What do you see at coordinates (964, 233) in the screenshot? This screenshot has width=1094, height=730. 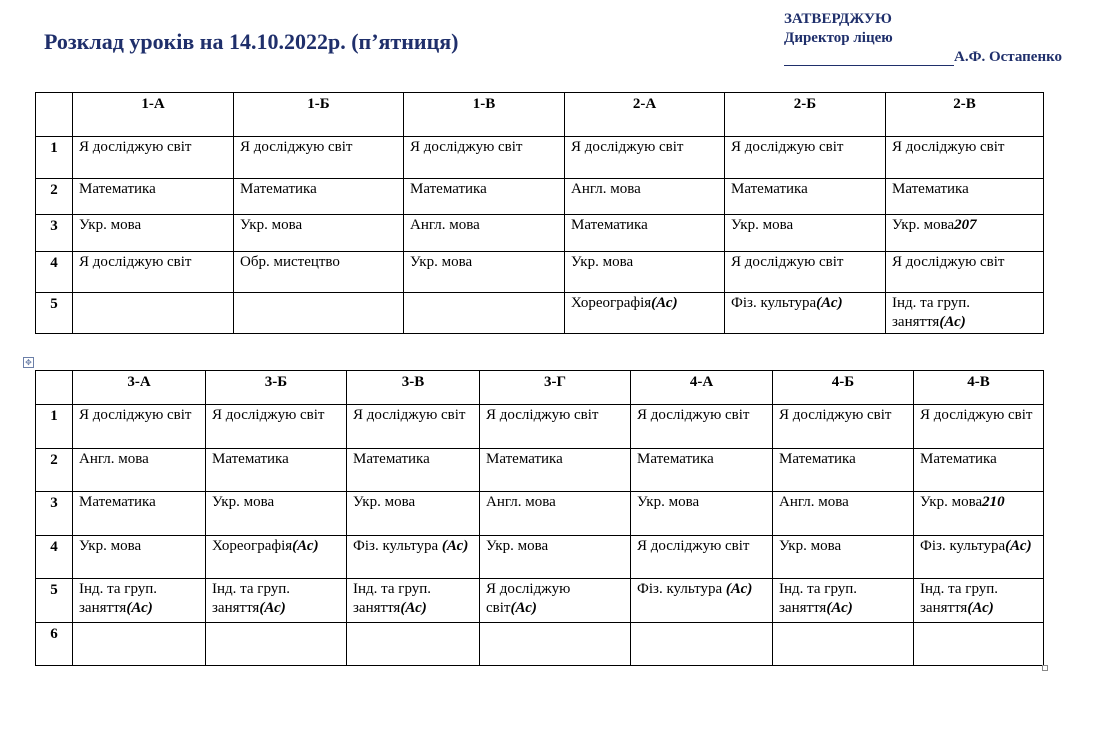 I see `lesson-cell: Укр. мова207` at bounding box center [964, 233].